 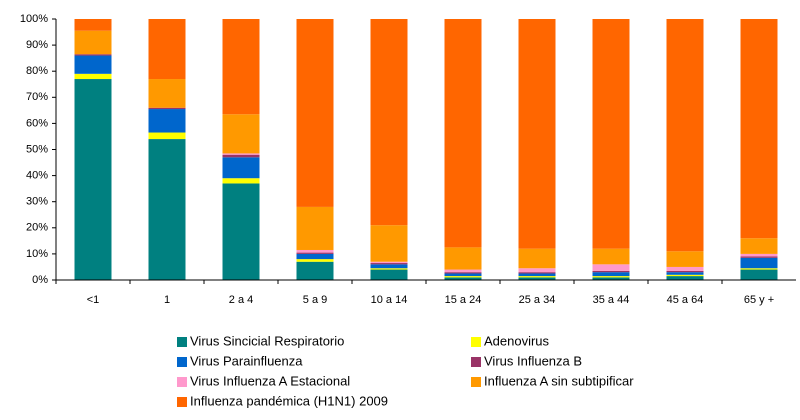 What do you see at coordinates (37, 176) in the screenshot?
I see `y-tick-label: 40%` at bounding box center [37, 176].